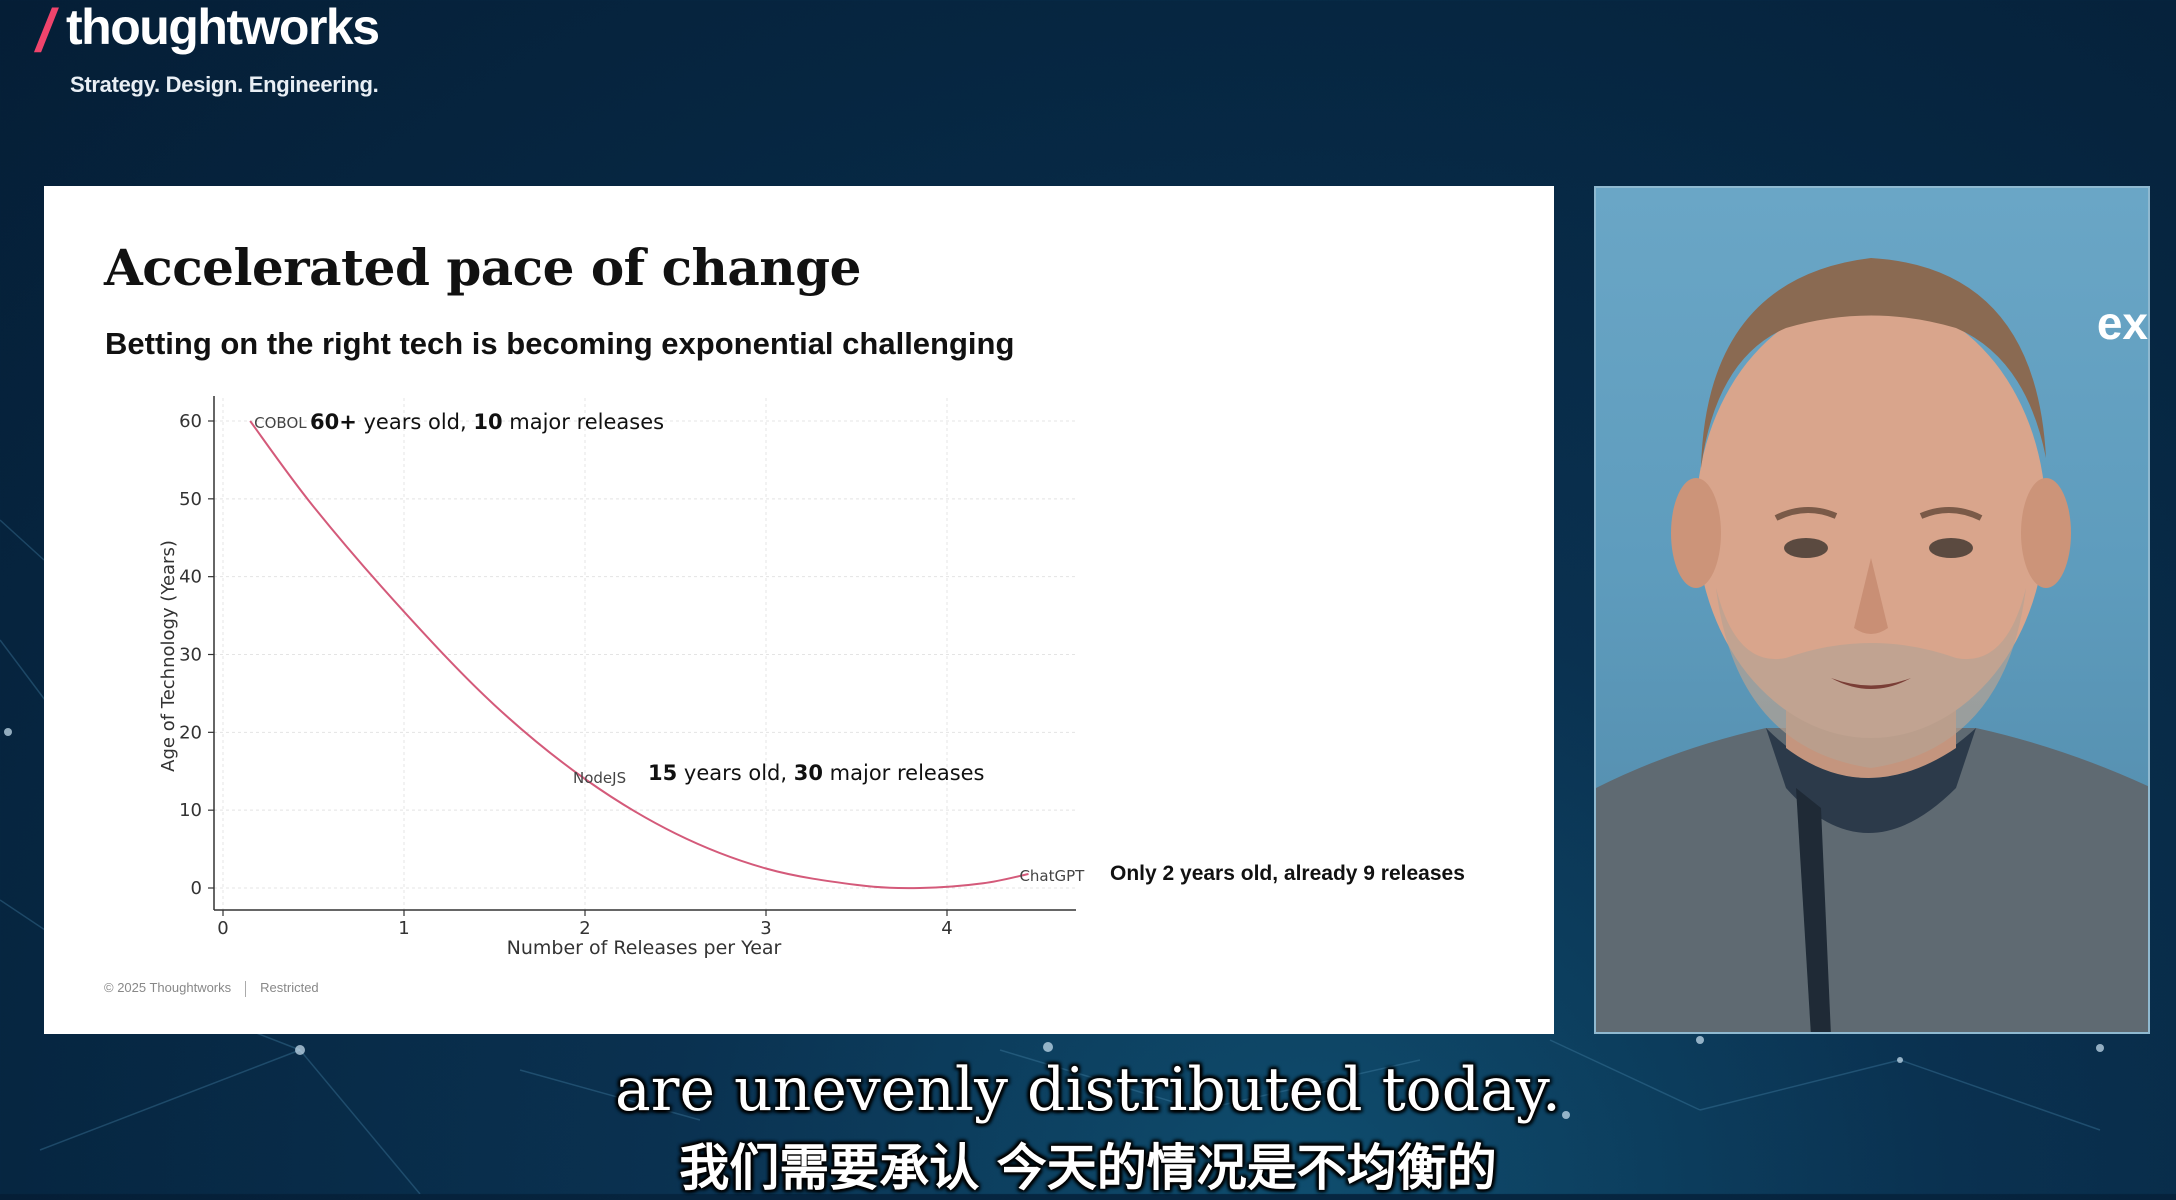 This screenshot has width=2176, height=1200. I want to click on y-tick-label: 60, so click(190, 421).